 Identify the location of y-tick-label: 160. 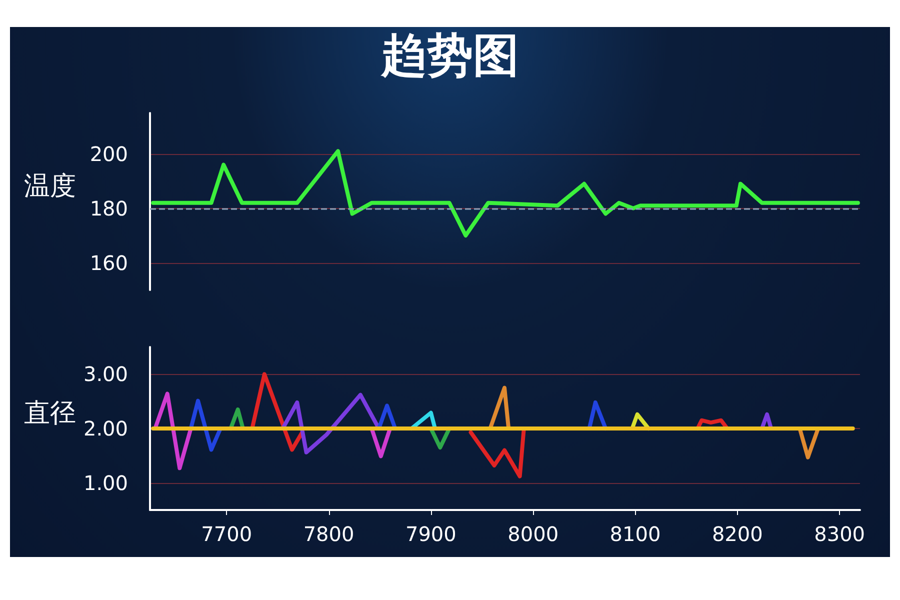
(109, 262).